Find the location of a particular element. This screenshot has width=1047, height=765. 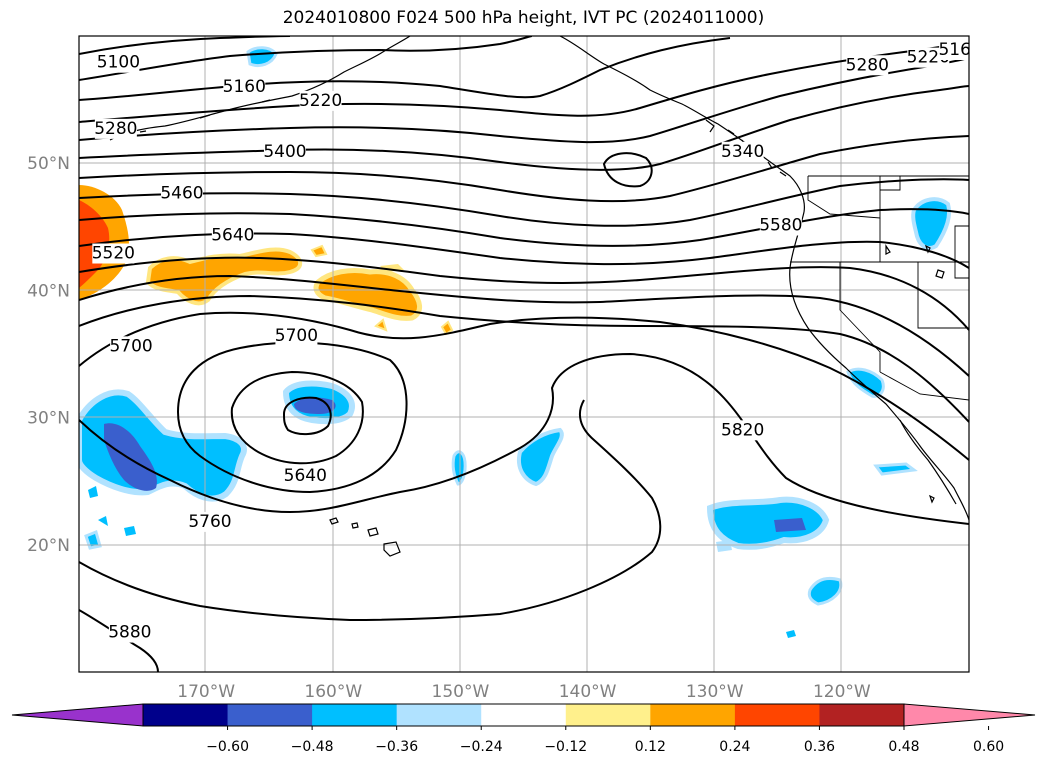

contour-label-text: 5100 is located at coordinates (118, 63).